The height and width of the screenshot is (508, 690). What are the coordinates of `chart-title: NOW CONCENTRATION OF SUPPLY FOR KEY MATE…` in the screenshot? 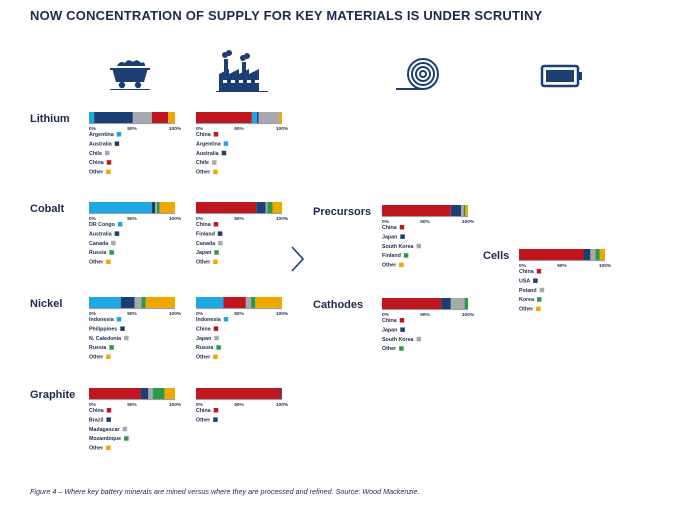 It's located at (286, 15).